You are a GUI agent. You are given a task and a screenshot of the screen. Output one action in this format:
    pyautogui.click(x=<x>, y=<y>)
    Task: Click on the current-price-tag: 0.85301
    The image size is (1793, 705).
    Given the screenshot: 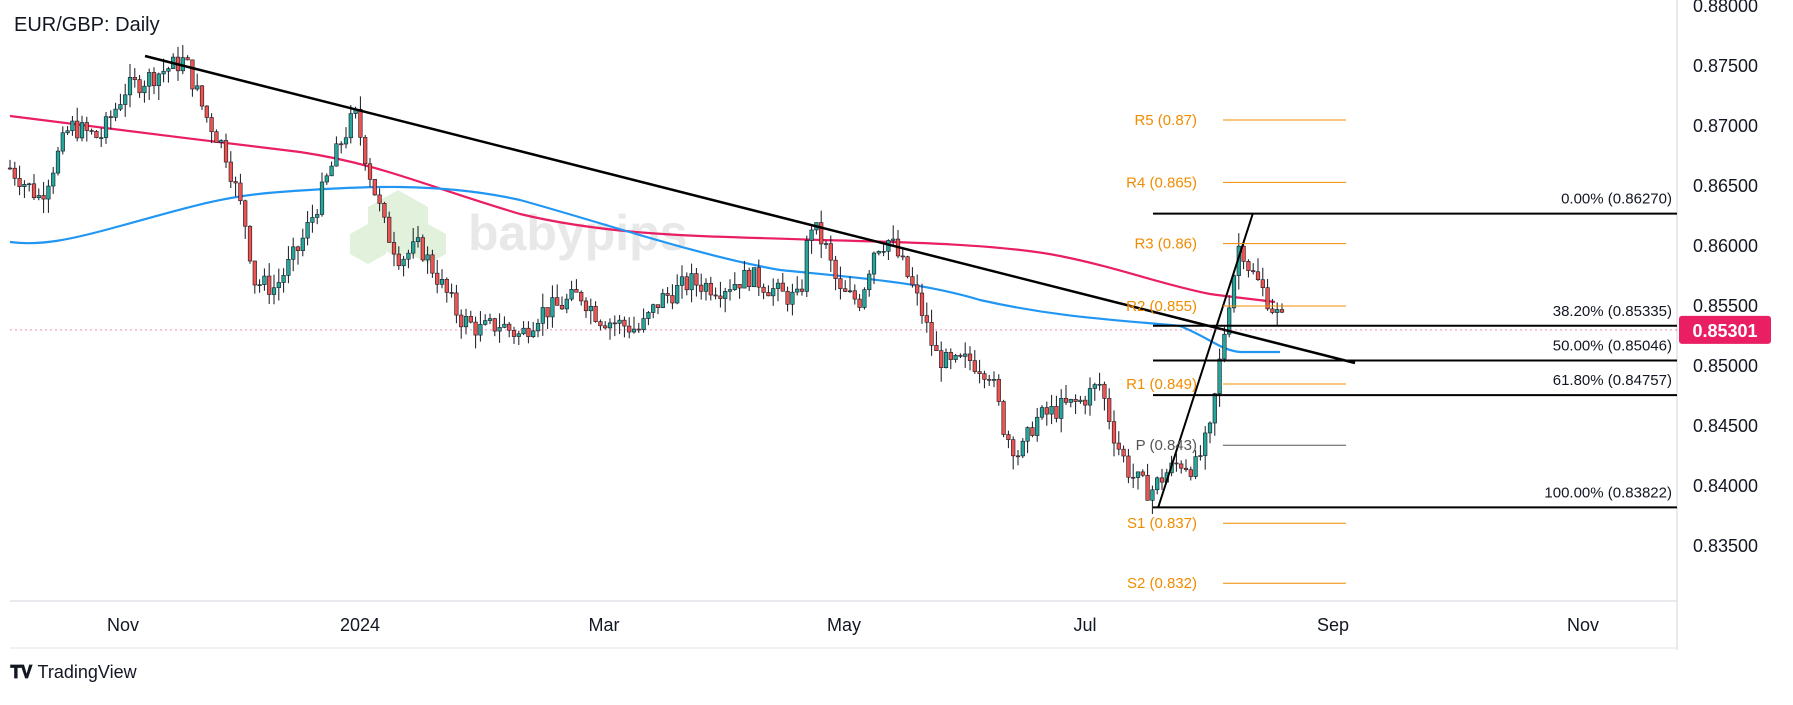 What is the action you would take?
    pyautogui.click(x=1725, y=329)
    